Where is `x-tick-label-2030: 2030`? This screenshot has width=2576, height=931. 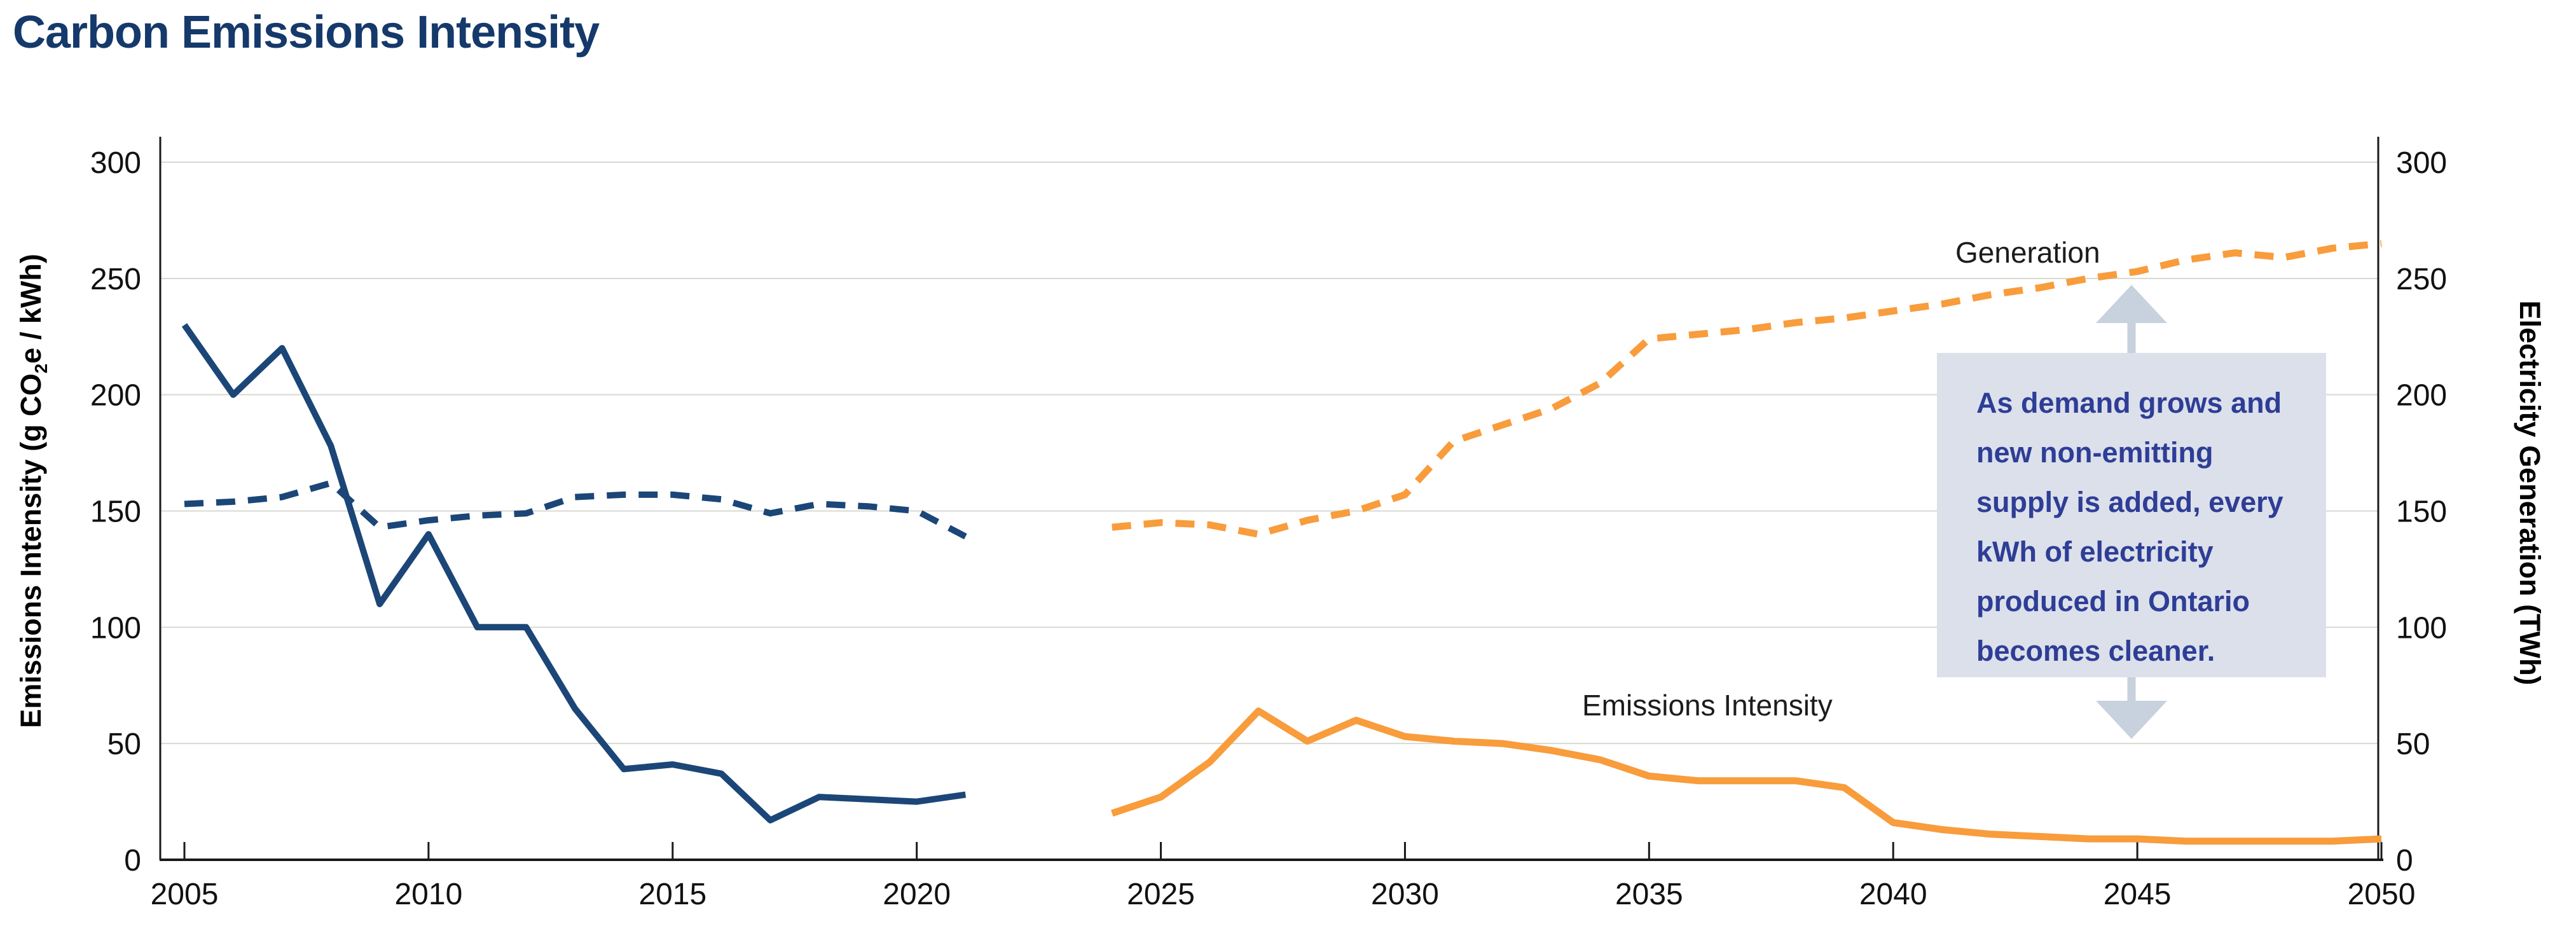
x-tick-label-2030: 2030 is located at coordinates (1405, 894).